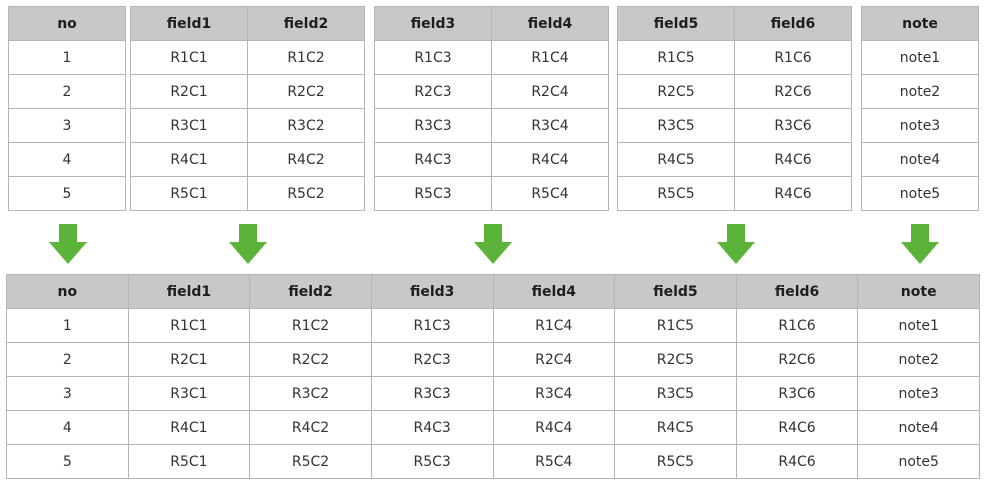 The image size is (986, 487). What do you see at coordinates (67, 461) in the screenshot?
I see `table-cell: 5` at bounding box center [67, 461].